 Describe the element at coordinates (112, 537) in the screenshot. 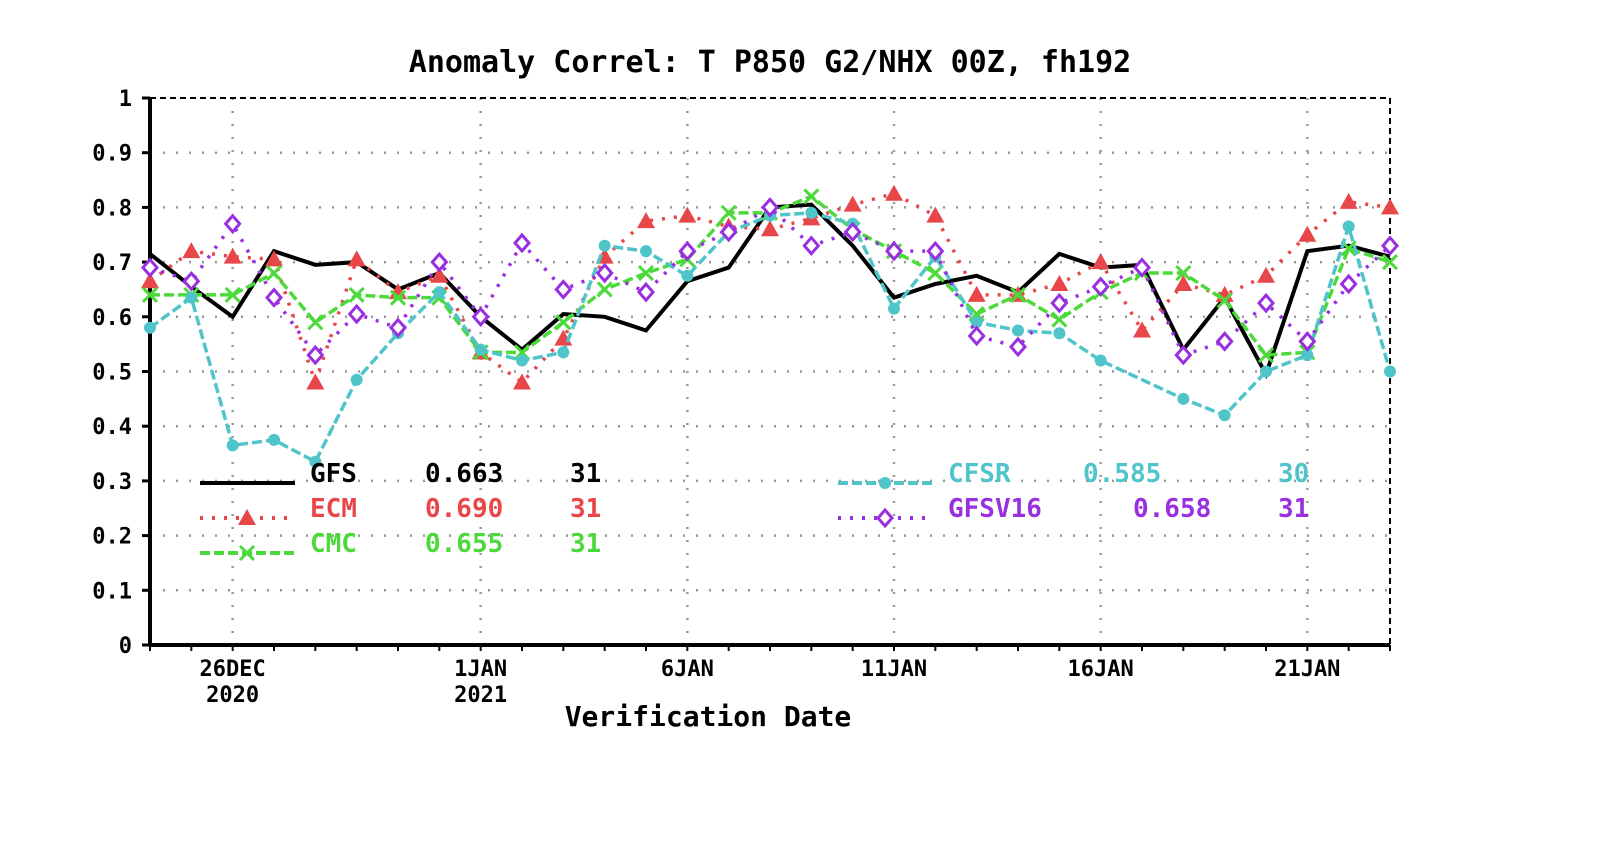

I see `y-tick-label: 0.2` at that location.